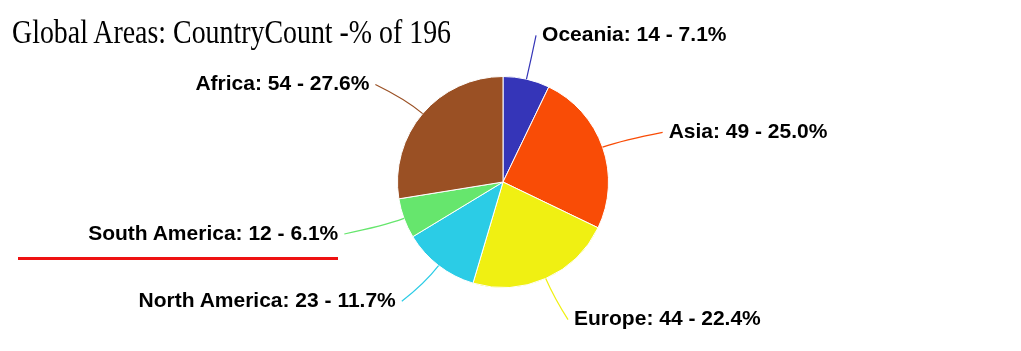  What do you see at coordinates (634, 34) in the screenshot?
I see `slice-label: Oceania: 14 - 7.1%` at bounding box center [634, 34].